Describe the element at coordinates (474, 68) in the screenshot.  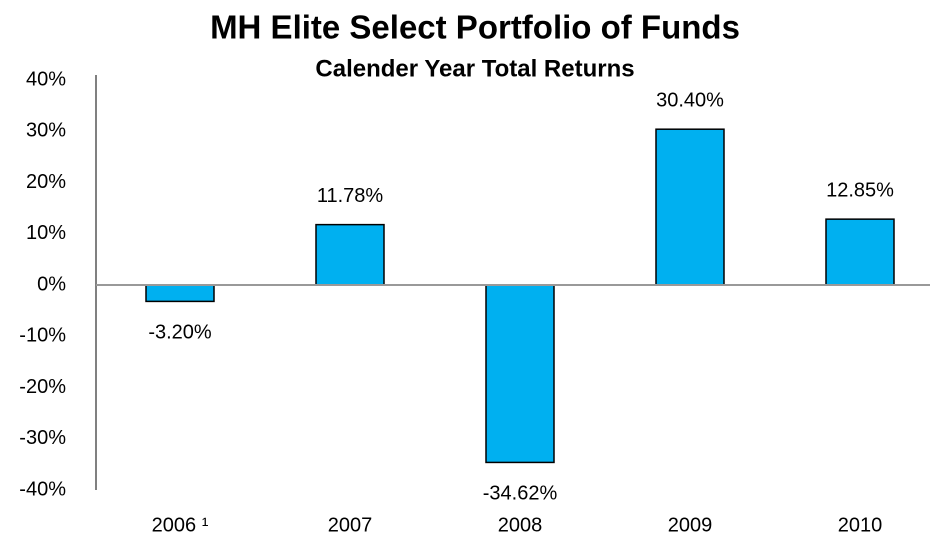
I see `chart-subtitle: Calender Year Total Returns` at that location.